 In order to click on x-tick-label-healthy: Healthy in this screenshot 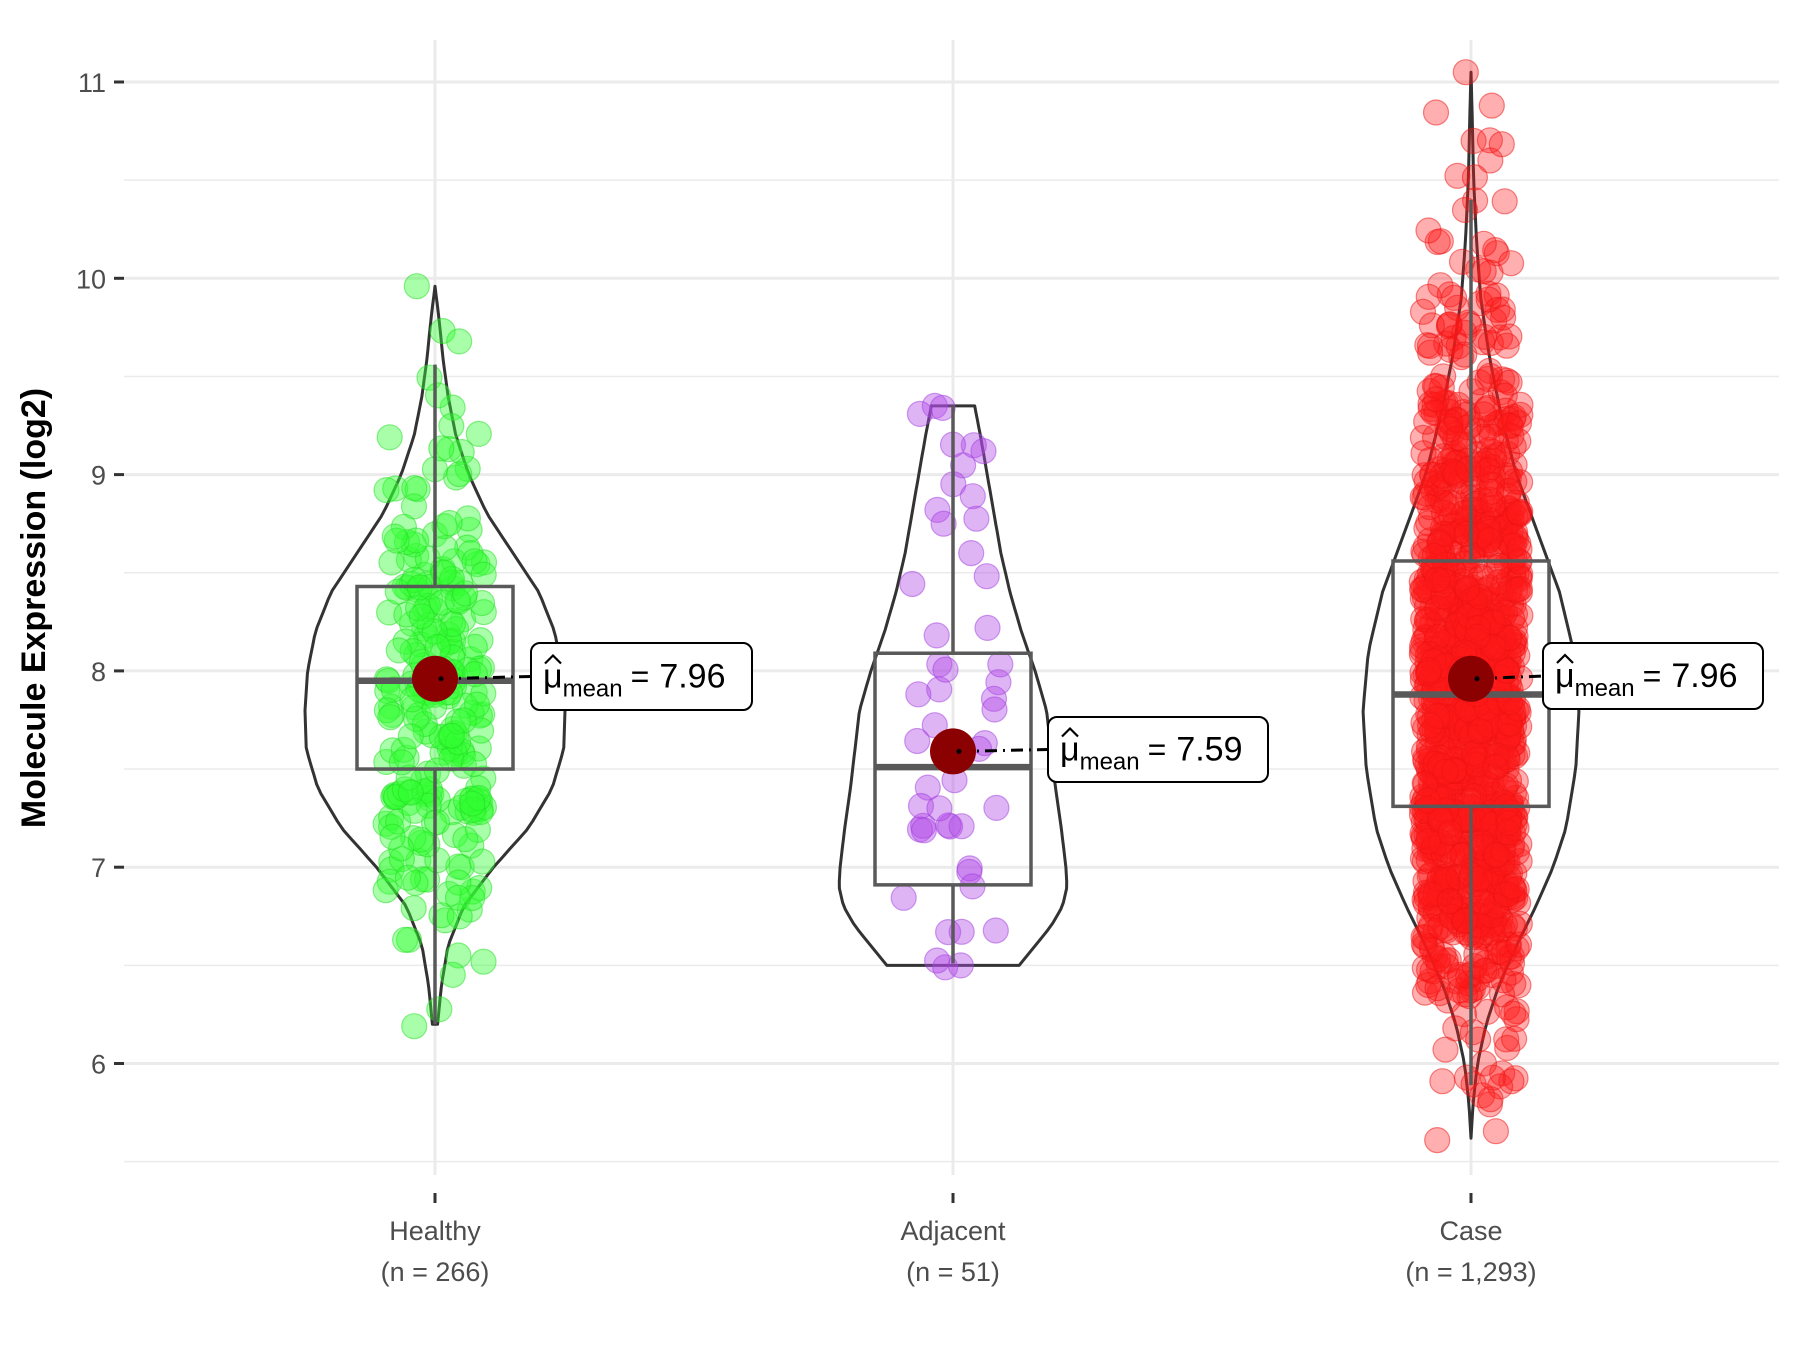, I will do `click(435, 1231)`.